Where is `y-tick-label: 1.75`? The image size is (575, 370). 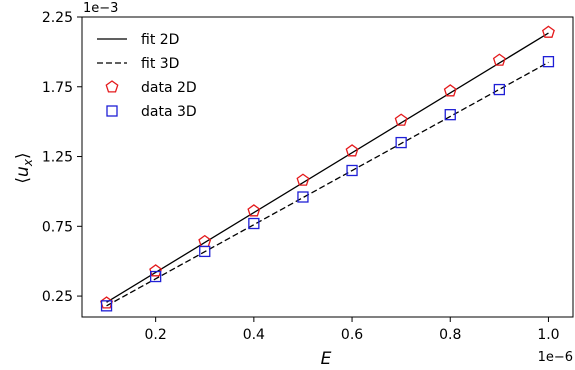
y-tick-label: 1.75 is located at coordinates (57, 88).